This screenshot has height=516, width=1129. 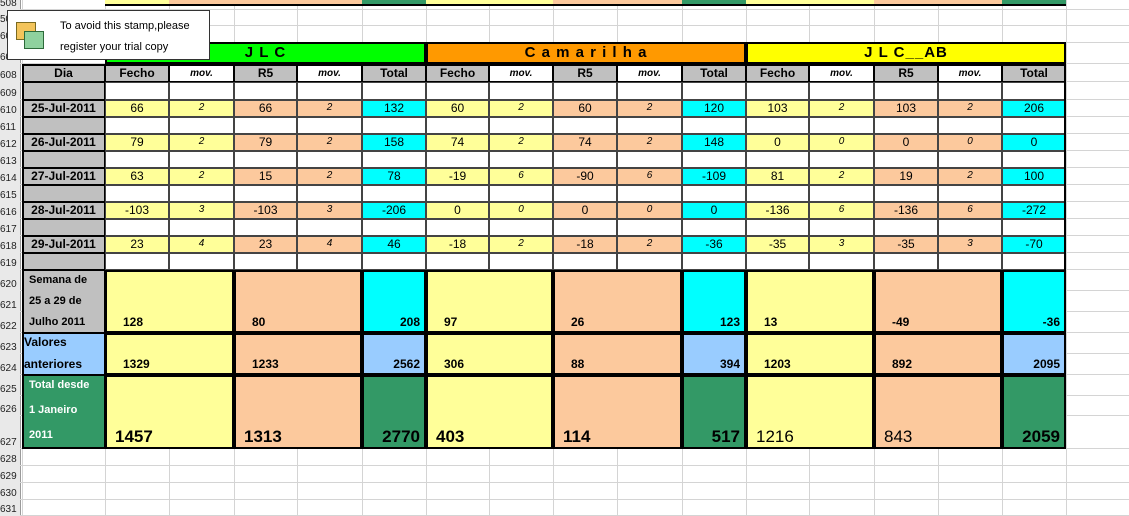 What do you see at coordinates (394, 108) in the screenshot?
I see `value-cell: 132` at bounding box center [394, 108].